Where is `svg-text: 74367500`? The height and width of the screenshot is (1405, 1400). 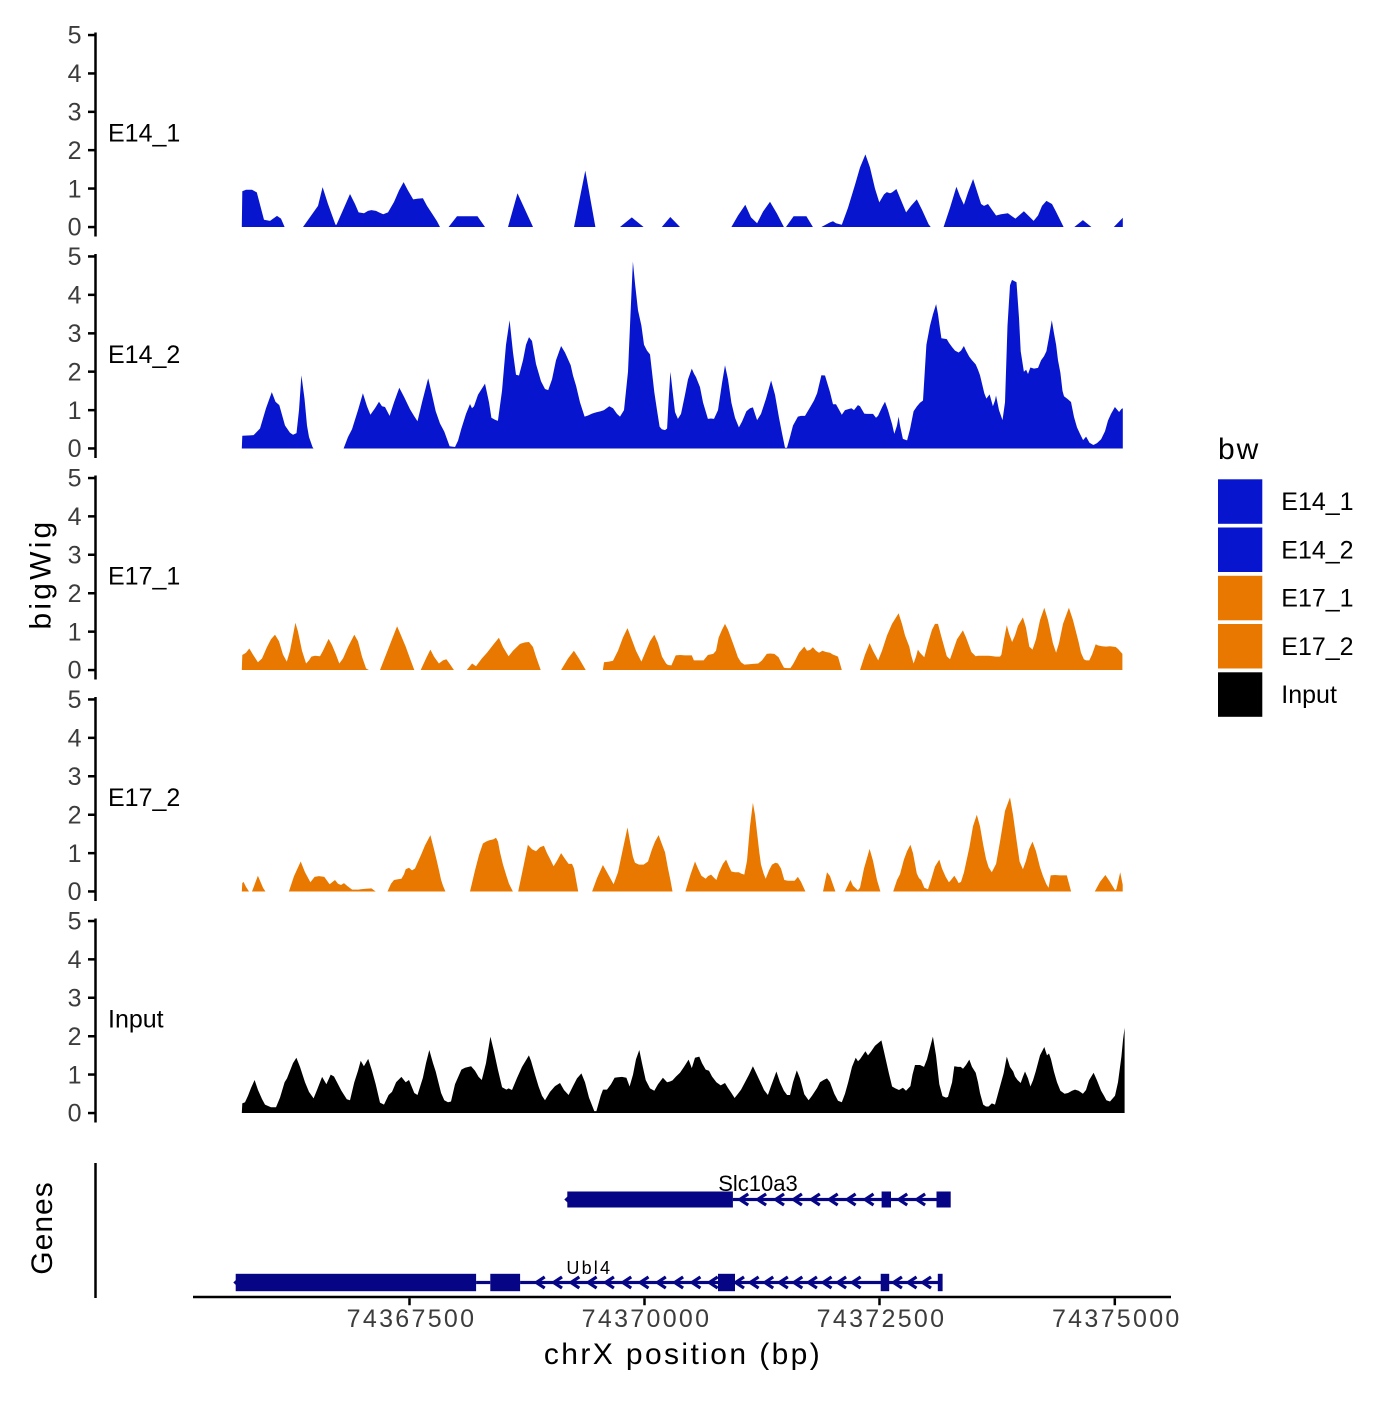 svg-text: 74367500 is located at coordinates (412, 1319).